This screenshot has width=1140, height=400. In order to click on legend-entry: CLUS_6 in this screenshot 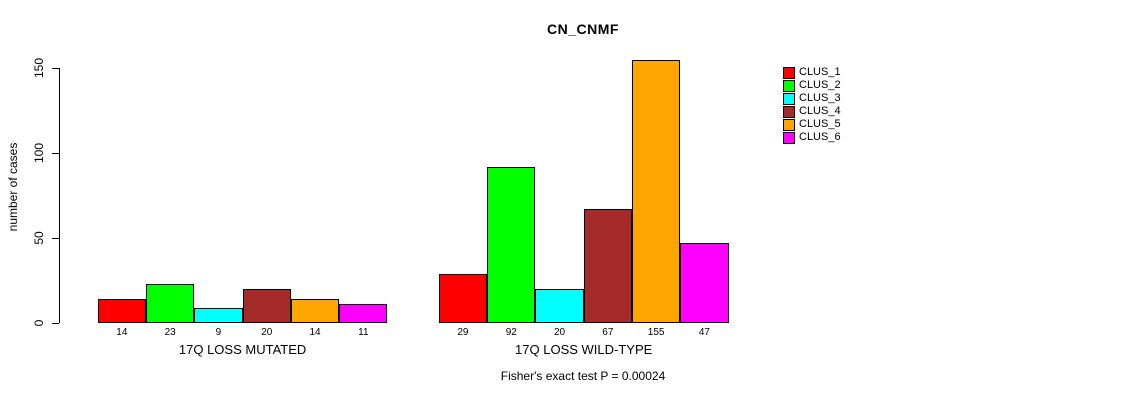, I will do `click(812, 137)`.